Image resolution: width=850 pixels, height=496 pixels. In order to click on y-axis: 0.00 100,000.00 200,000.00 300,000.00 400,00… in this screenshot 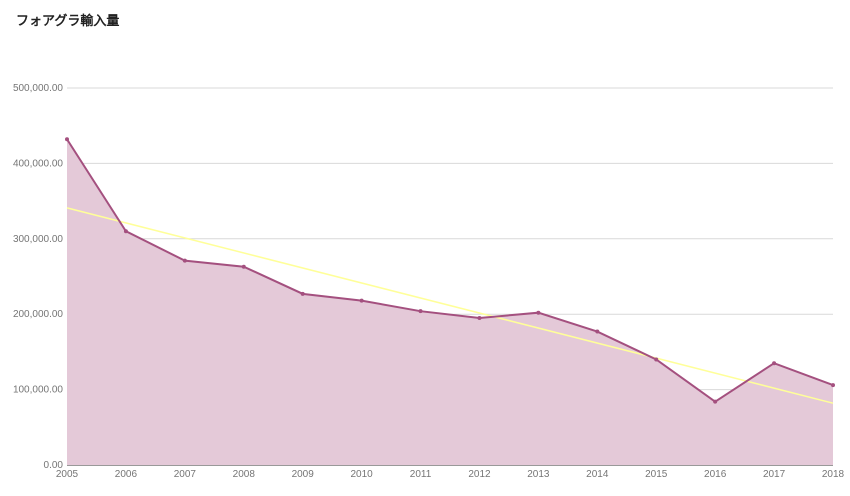, I will do `click(38, 277)`.